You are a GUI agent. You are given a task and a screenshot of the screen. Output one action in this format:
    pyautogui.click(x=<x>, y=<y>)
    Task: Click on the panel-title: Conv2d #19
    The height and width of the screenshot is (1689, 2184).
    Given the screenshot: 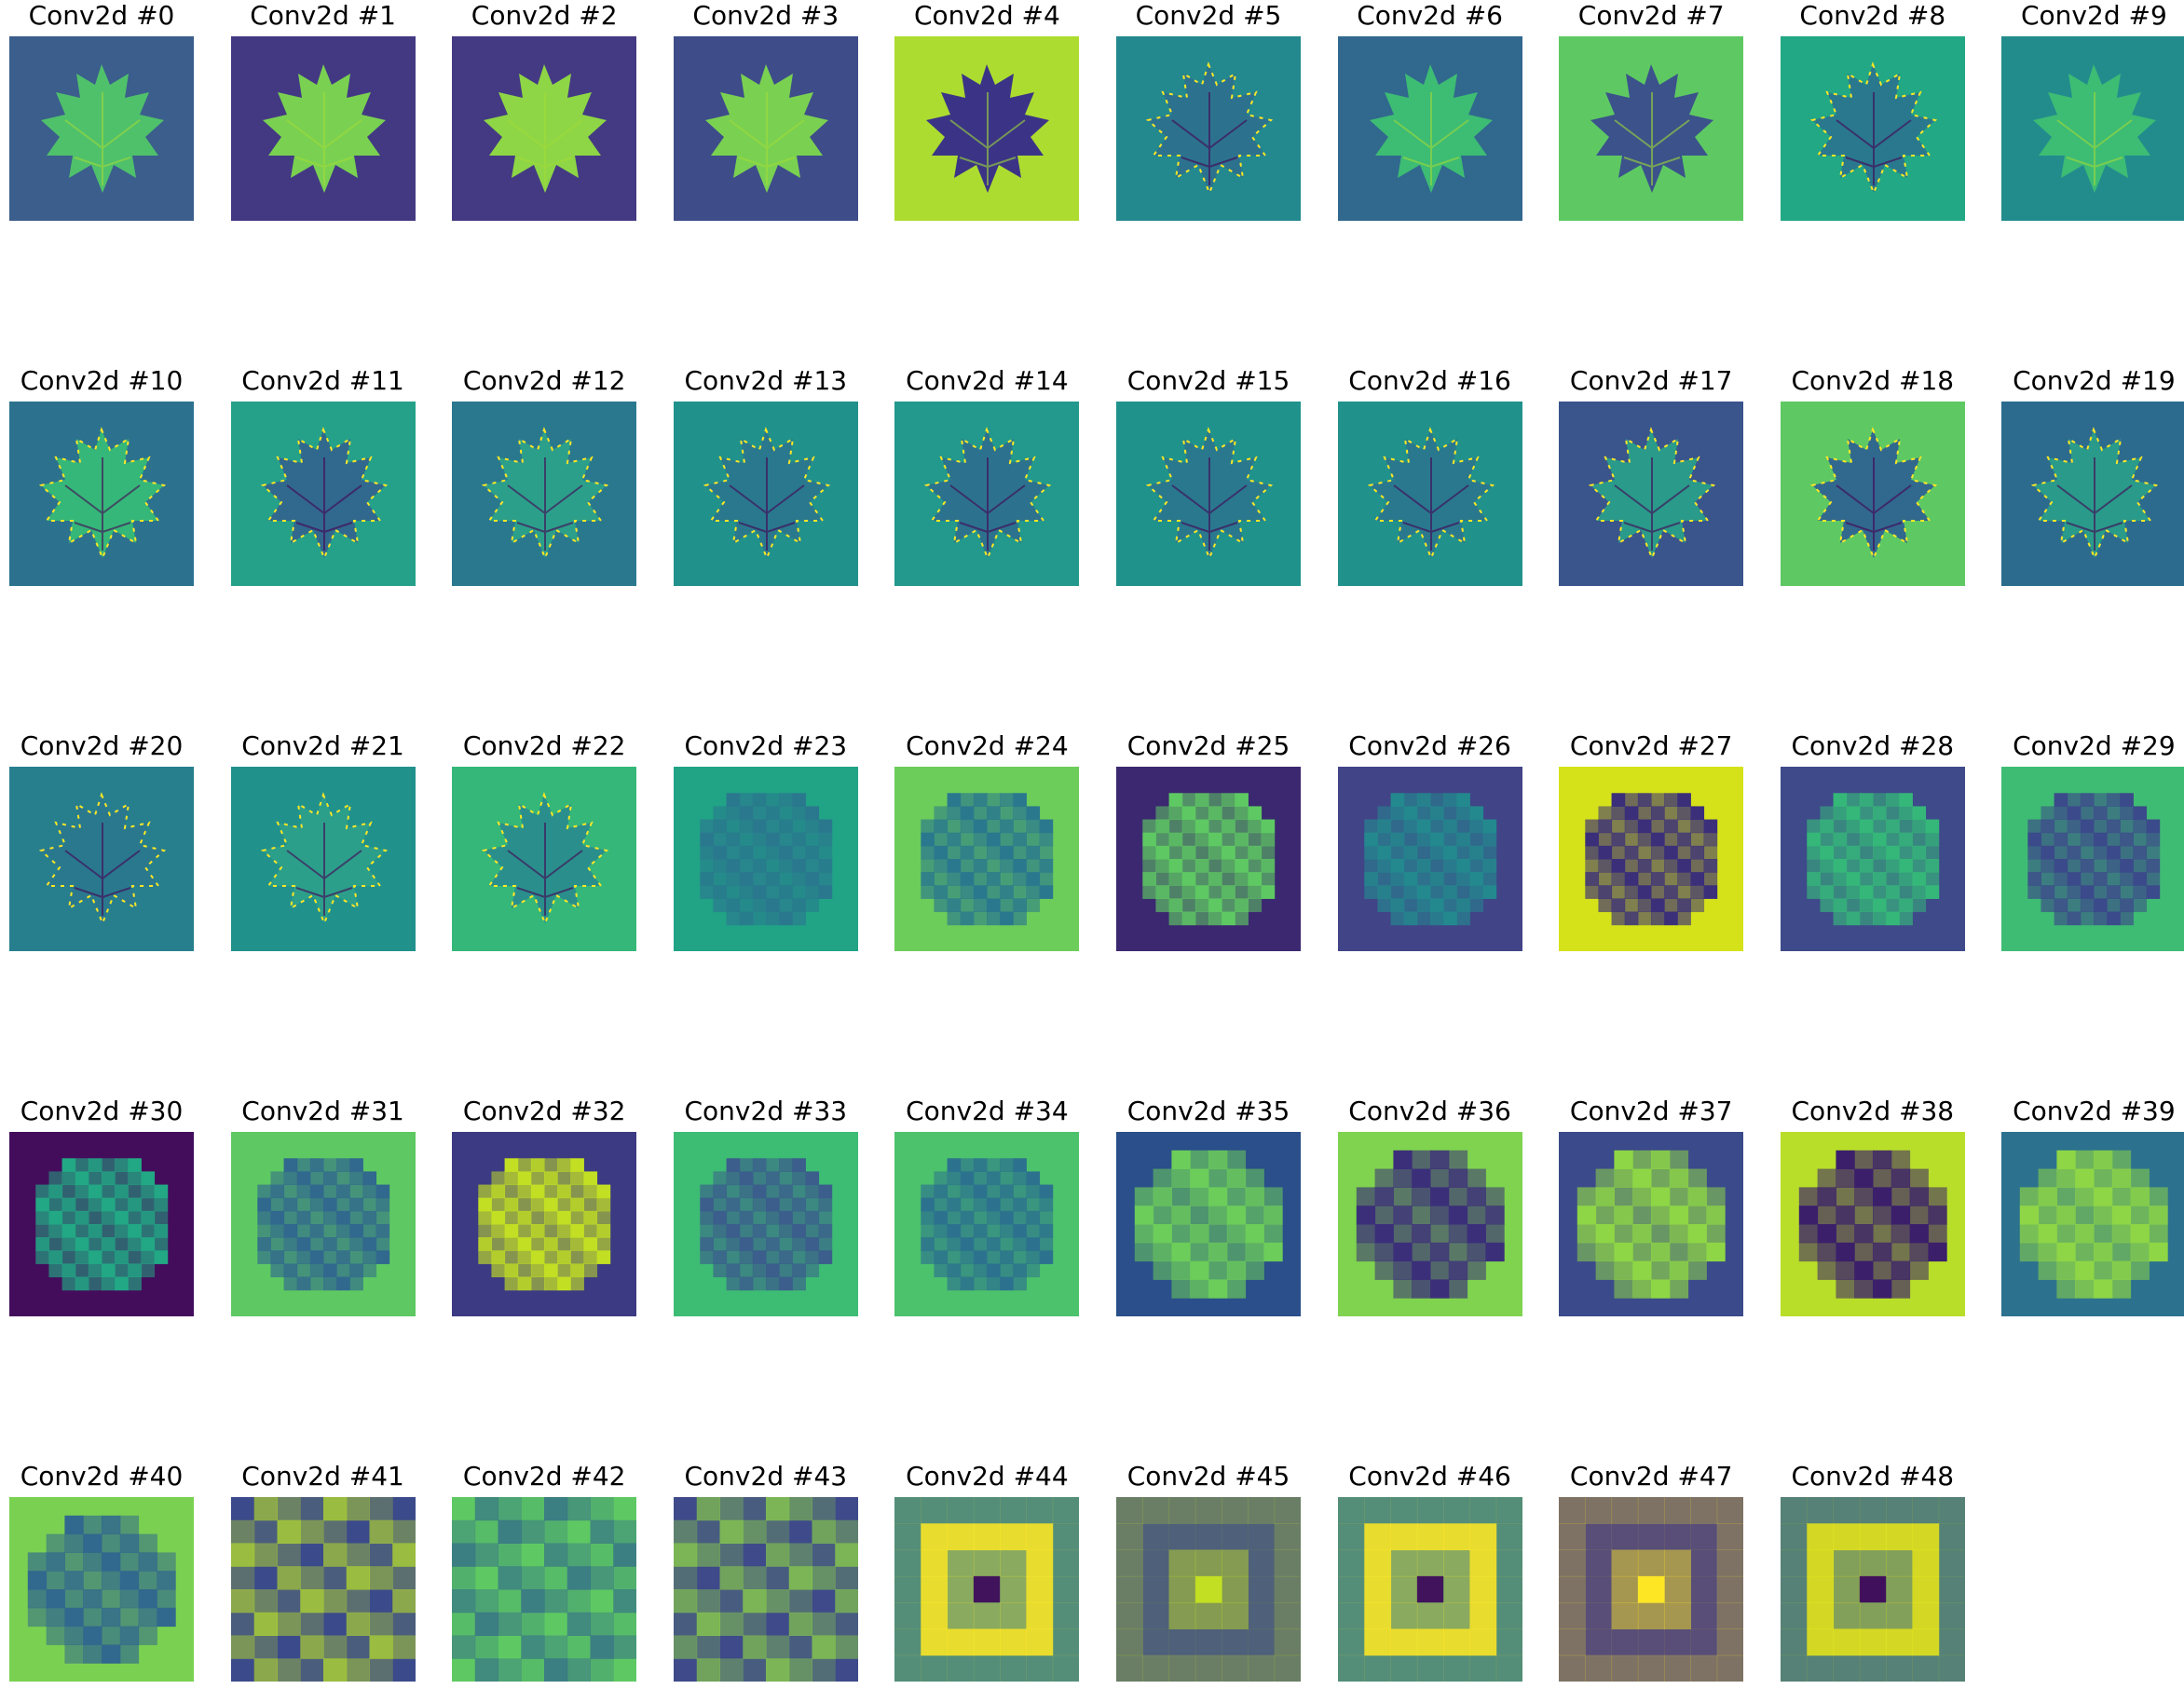 What is the action you would take?
    pyautogui.click(x=2094, y=380)
    